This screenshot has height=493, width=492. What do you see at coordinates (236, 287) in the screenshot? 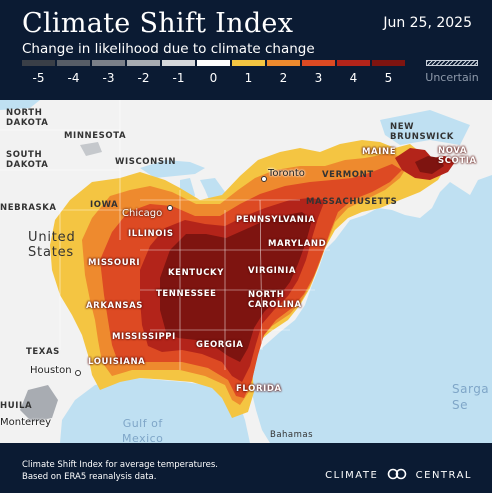
I see `csi-level-5-region` at bounding box center [236, 287].